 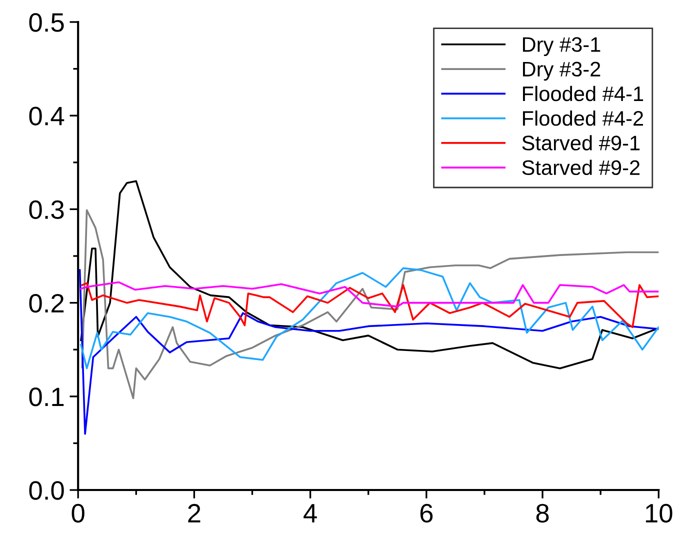 What do you see at coordinates (561, 71) in the screenshot?
I see `legend-label: Dry #3-2` at bounding box center [561, 71].